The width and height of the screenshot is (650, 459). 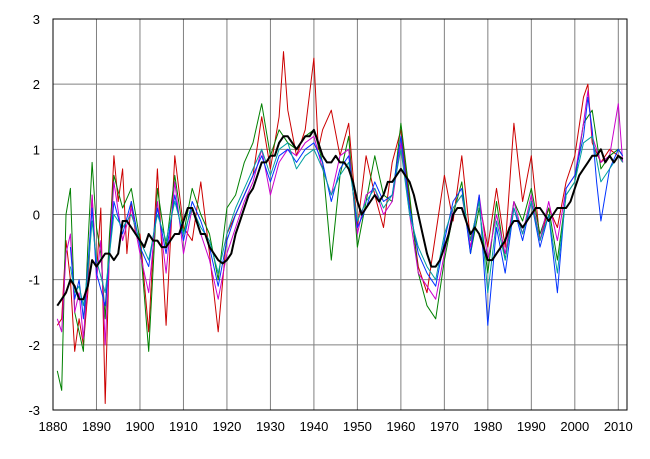 I want to click on y-tick-label: -3, so click(x=34, y=410).